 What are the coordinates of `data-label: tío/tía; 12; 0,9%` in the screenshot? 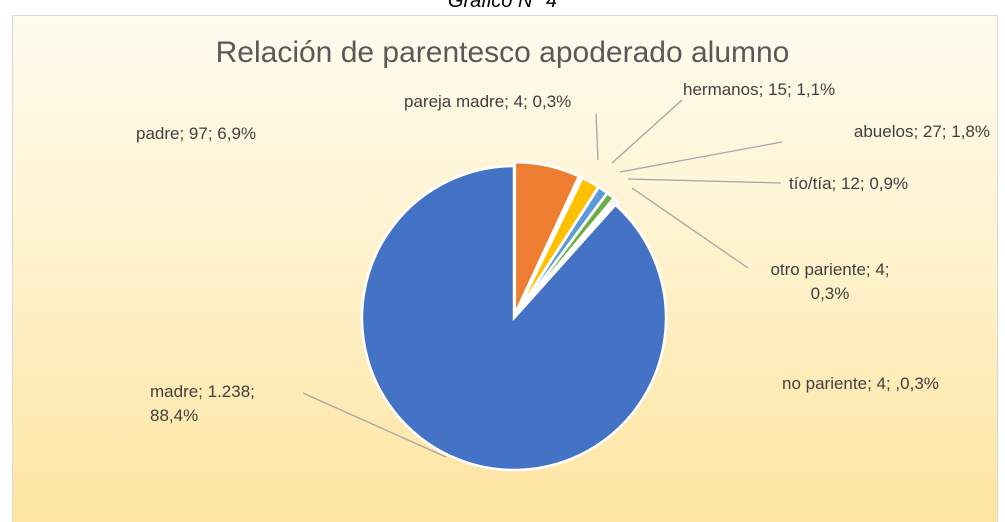 It's located at (849, 183).